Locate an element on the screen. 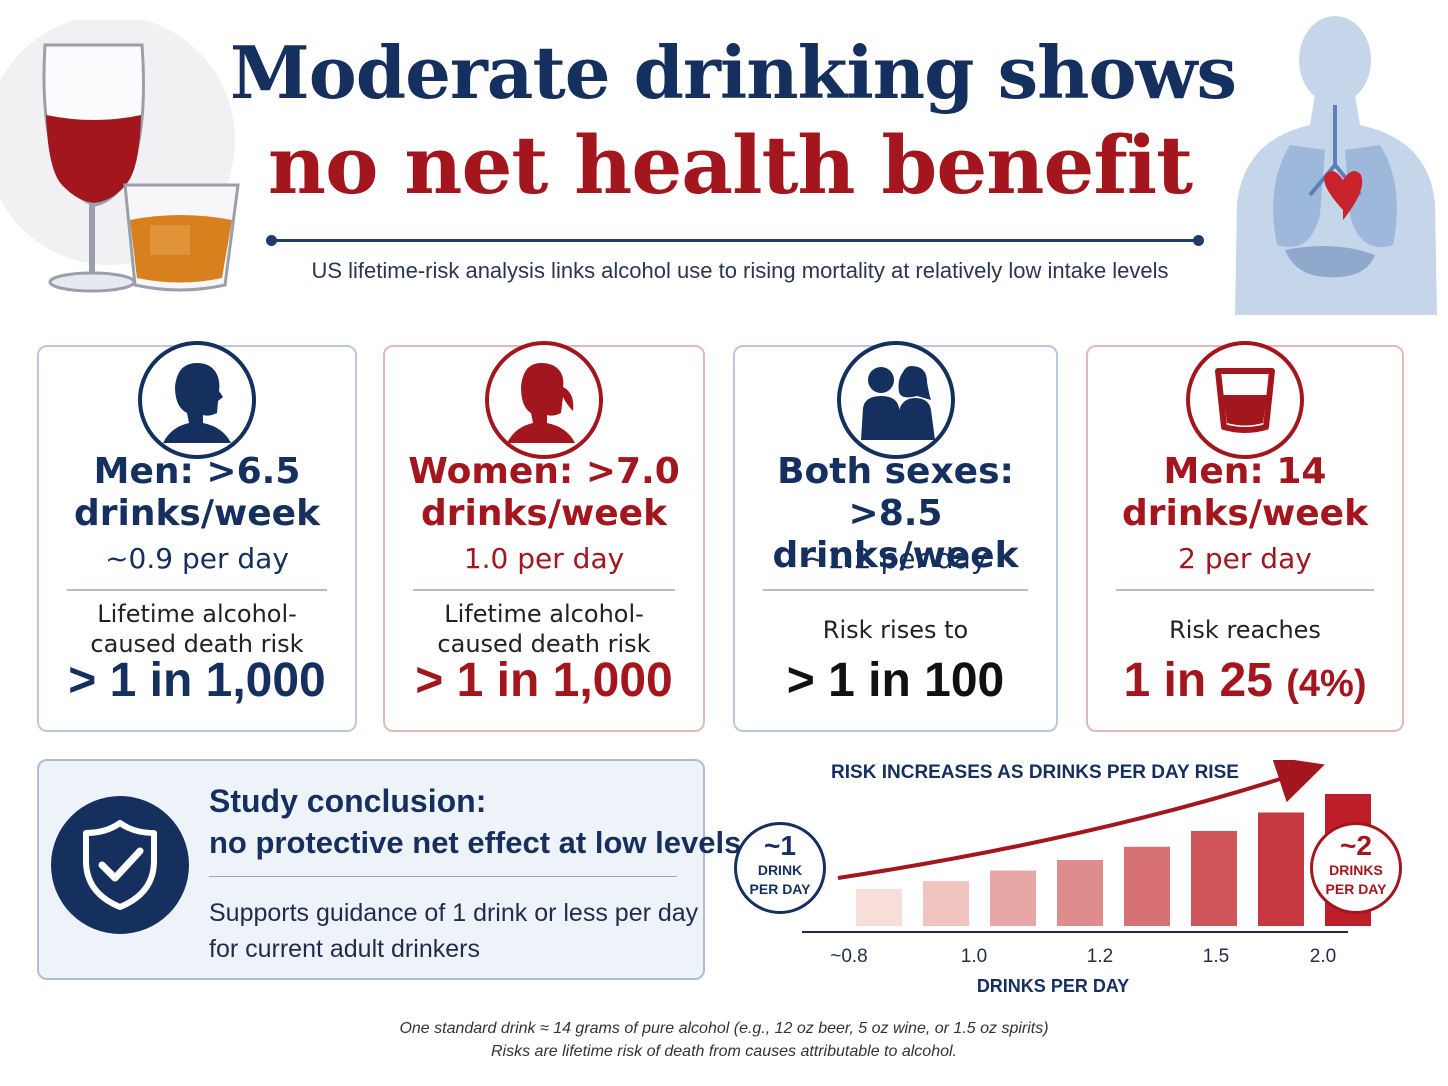 The image size is (1448, 1086). title-line-1: Moderate drinking shows is located at coordinates (733, 72).